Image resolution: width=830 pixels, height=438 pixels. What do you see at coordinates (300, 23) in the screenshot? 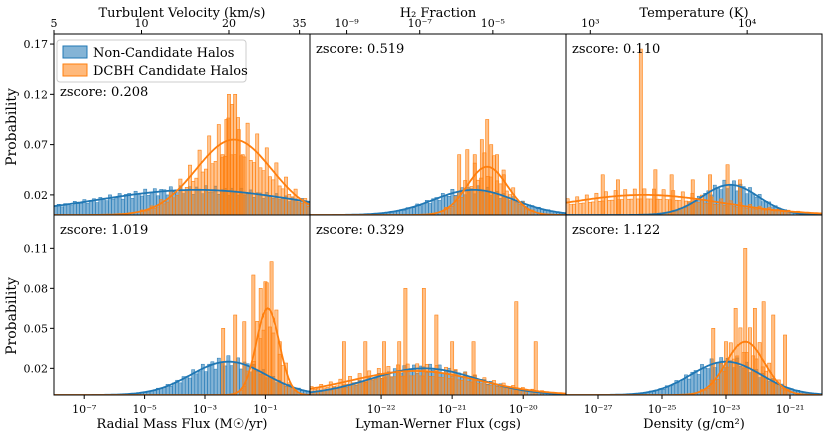
I see `x-tick-label: 35` at bounding box center [300, 23].